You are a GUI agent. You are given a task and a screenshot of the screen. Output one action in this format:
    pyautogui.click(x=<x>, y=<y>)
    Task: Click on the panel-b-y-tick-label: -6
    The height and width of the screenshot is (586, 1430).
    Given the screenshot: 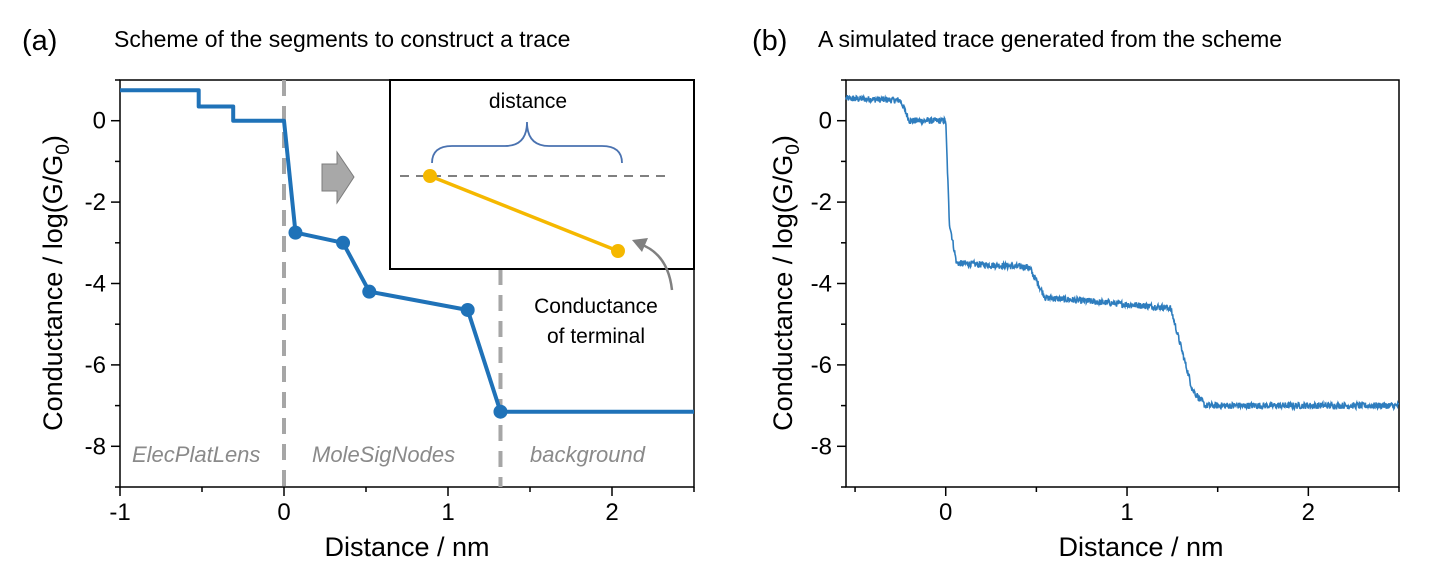 What is the action you would take?
    pyautogui.click(x=821, y=365)
    